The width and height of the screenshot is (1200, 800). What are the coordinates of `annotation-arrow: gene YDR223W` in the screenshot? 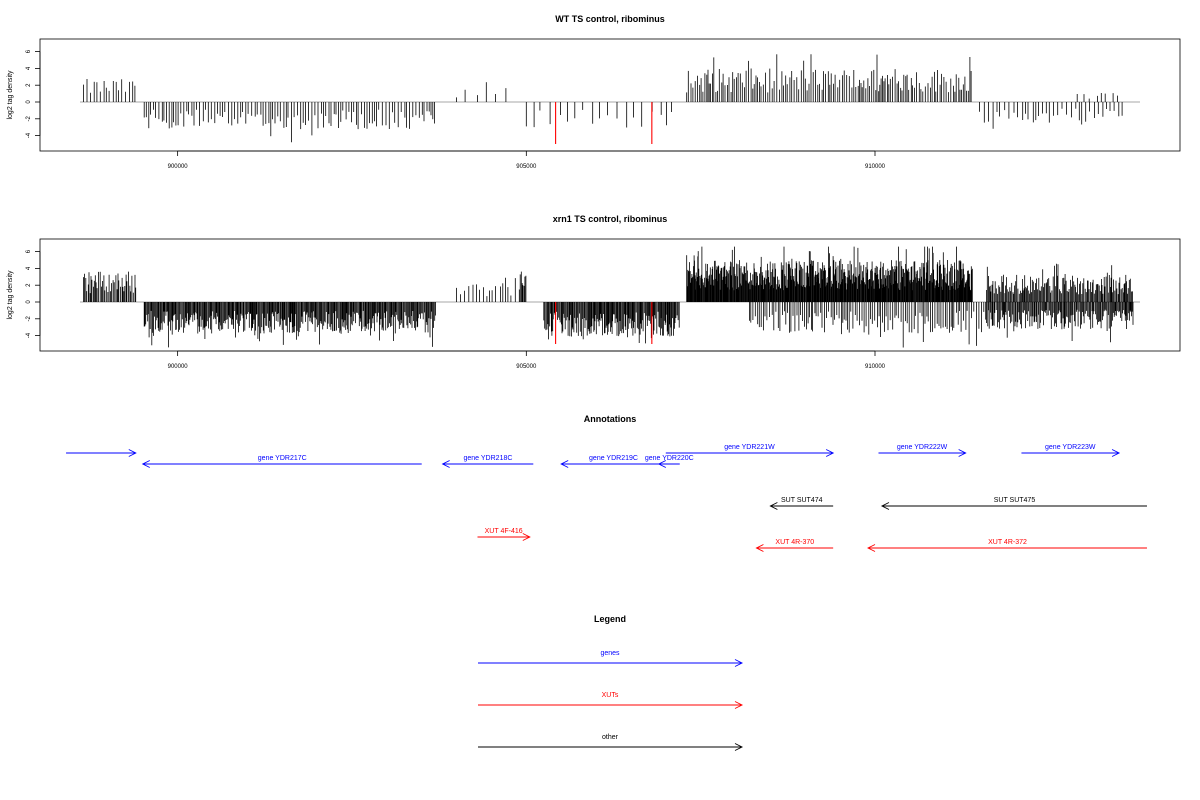 It's located at (1071, 450).